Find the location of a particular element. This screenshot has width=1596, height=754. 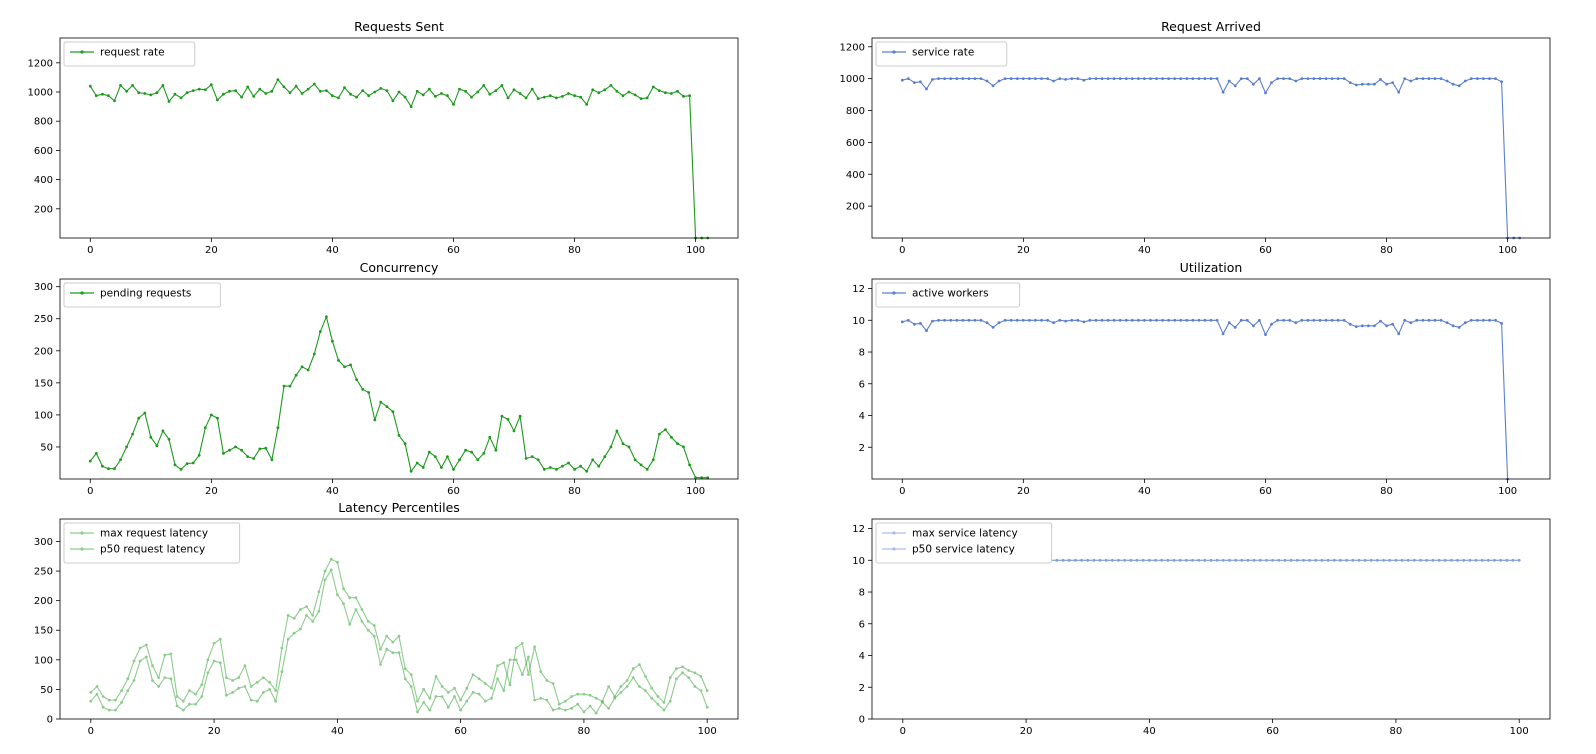

y-tick-label: 2 is located at coordinates (862, 688).